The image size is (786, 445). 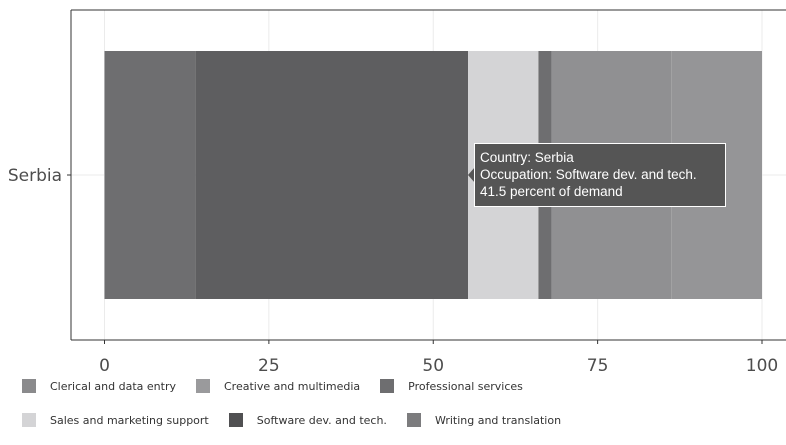 I want to click on legend-item: Creative and multimedia, so click(x=278, y=386).